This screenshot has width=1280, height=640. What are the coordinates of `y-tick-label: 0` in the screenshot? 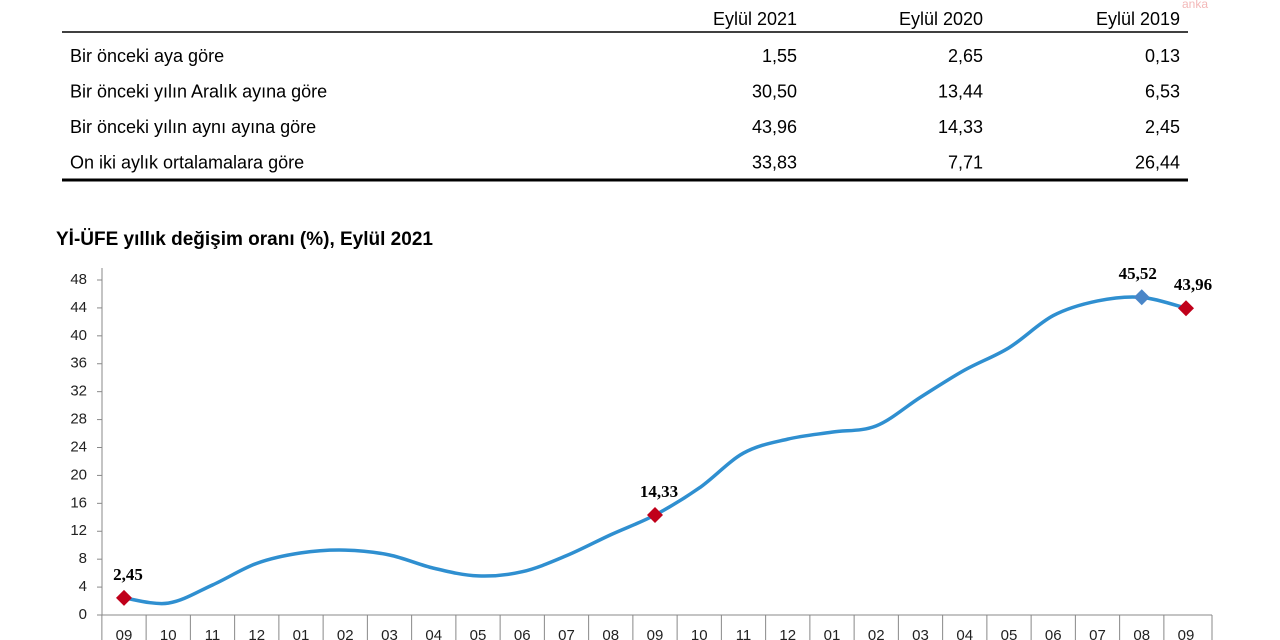 It's located at (83, 614).